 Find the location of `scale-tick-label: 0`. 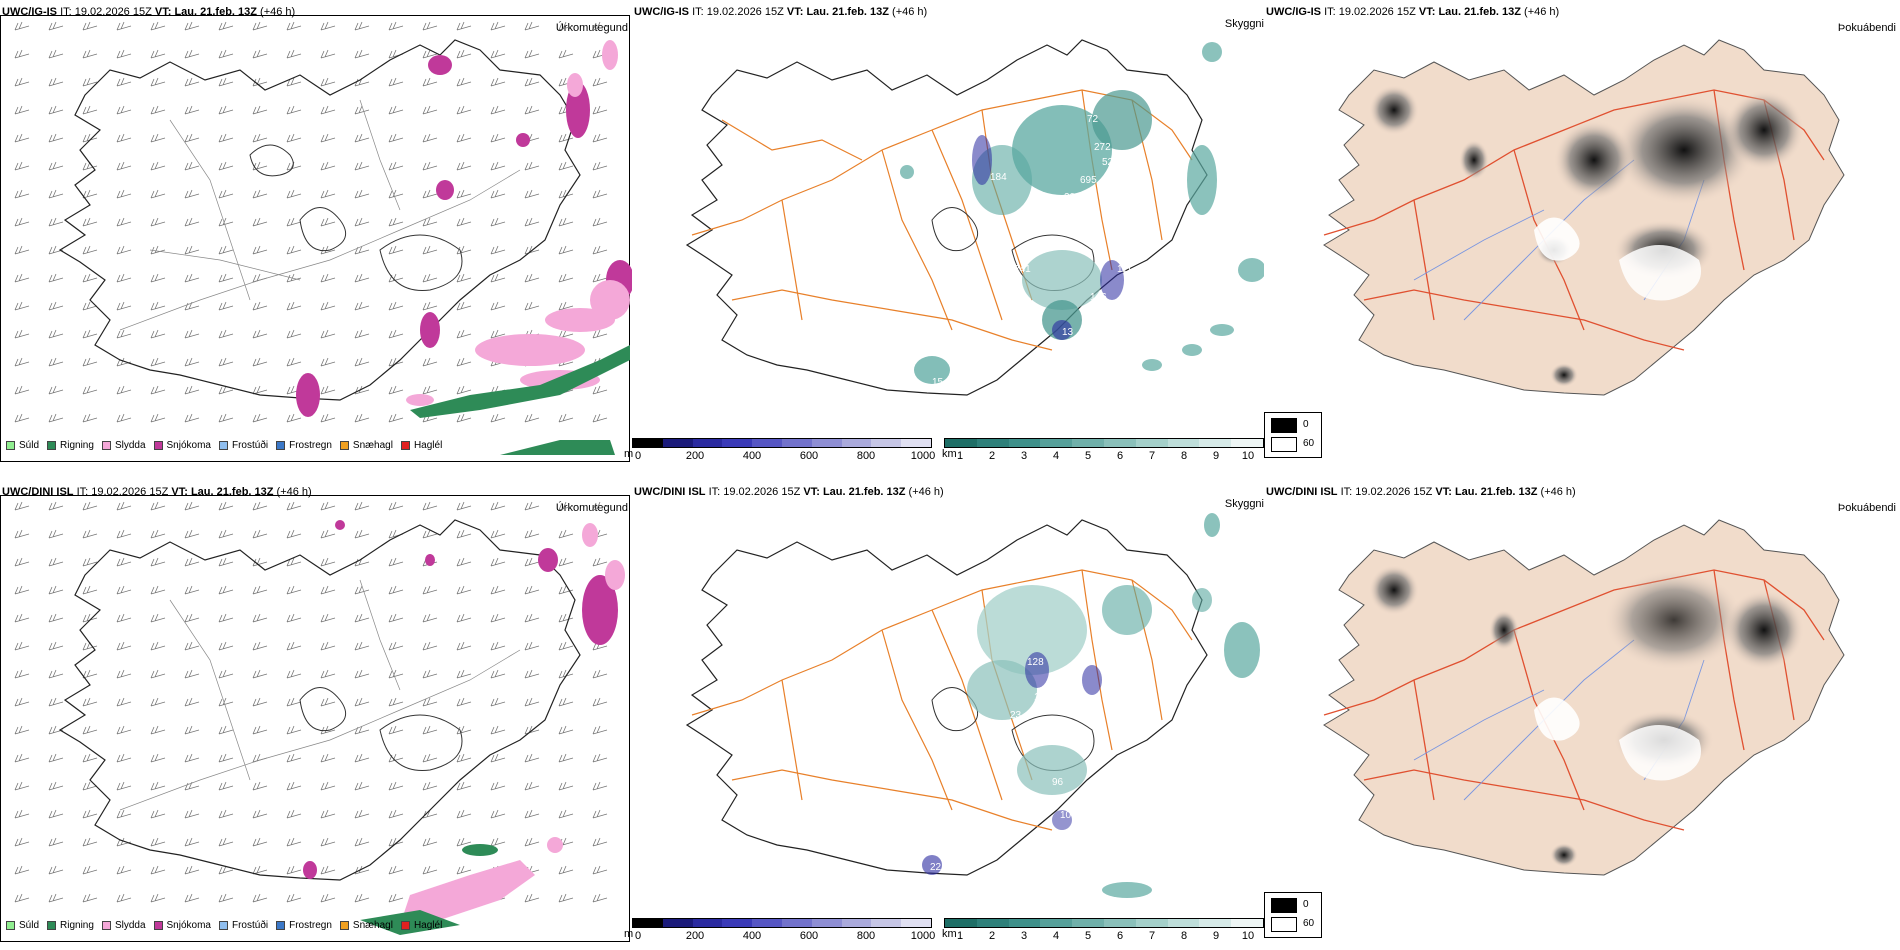

scale-tick-label: 0 is located at coordinates (638, 456).